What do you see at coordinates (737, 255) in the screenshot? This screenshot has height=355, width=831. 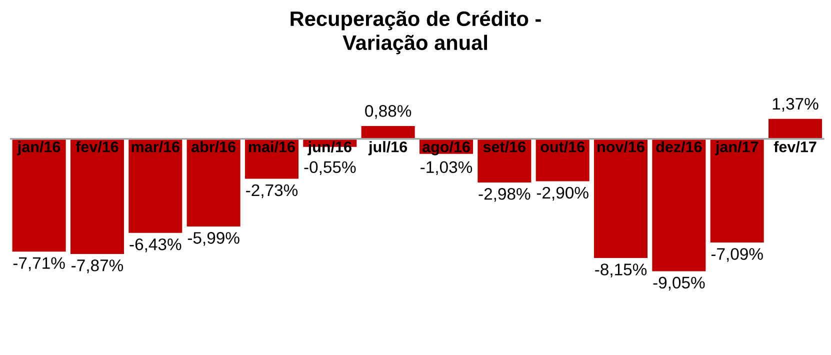 I see `data-label: -7,09%` at bounding box center [737, 255].